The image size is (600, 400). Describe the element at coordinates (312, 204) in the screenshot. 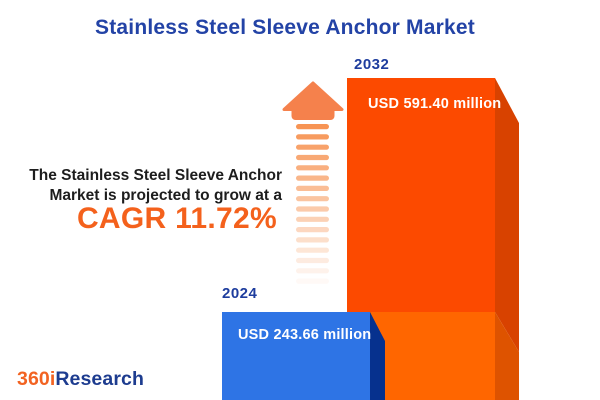

I see `arrow-dashes` at that location.